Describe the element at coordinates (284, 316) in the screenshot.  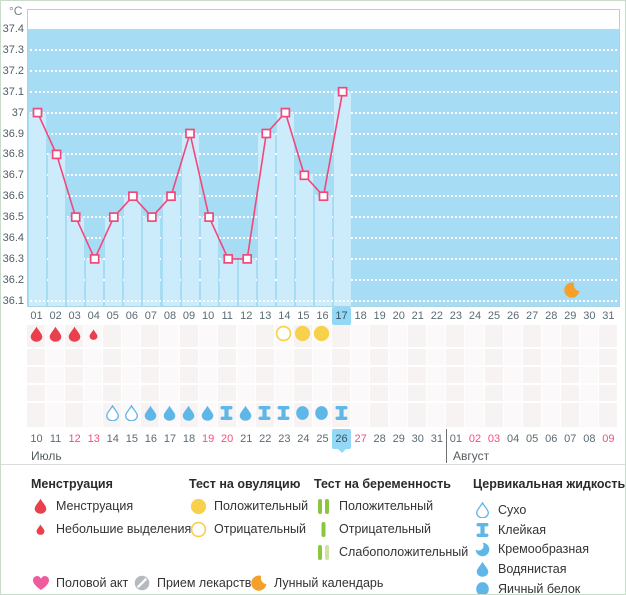
I see `cycle-day-14: 14` at that location.